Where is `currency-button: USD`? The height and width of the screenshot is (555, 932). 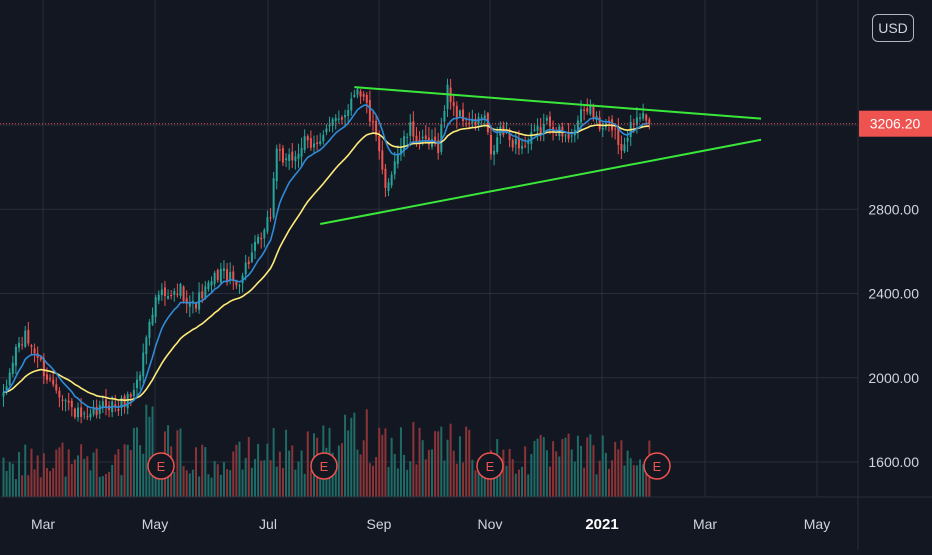 currency-button: USD is located at coordinates (893, 28).